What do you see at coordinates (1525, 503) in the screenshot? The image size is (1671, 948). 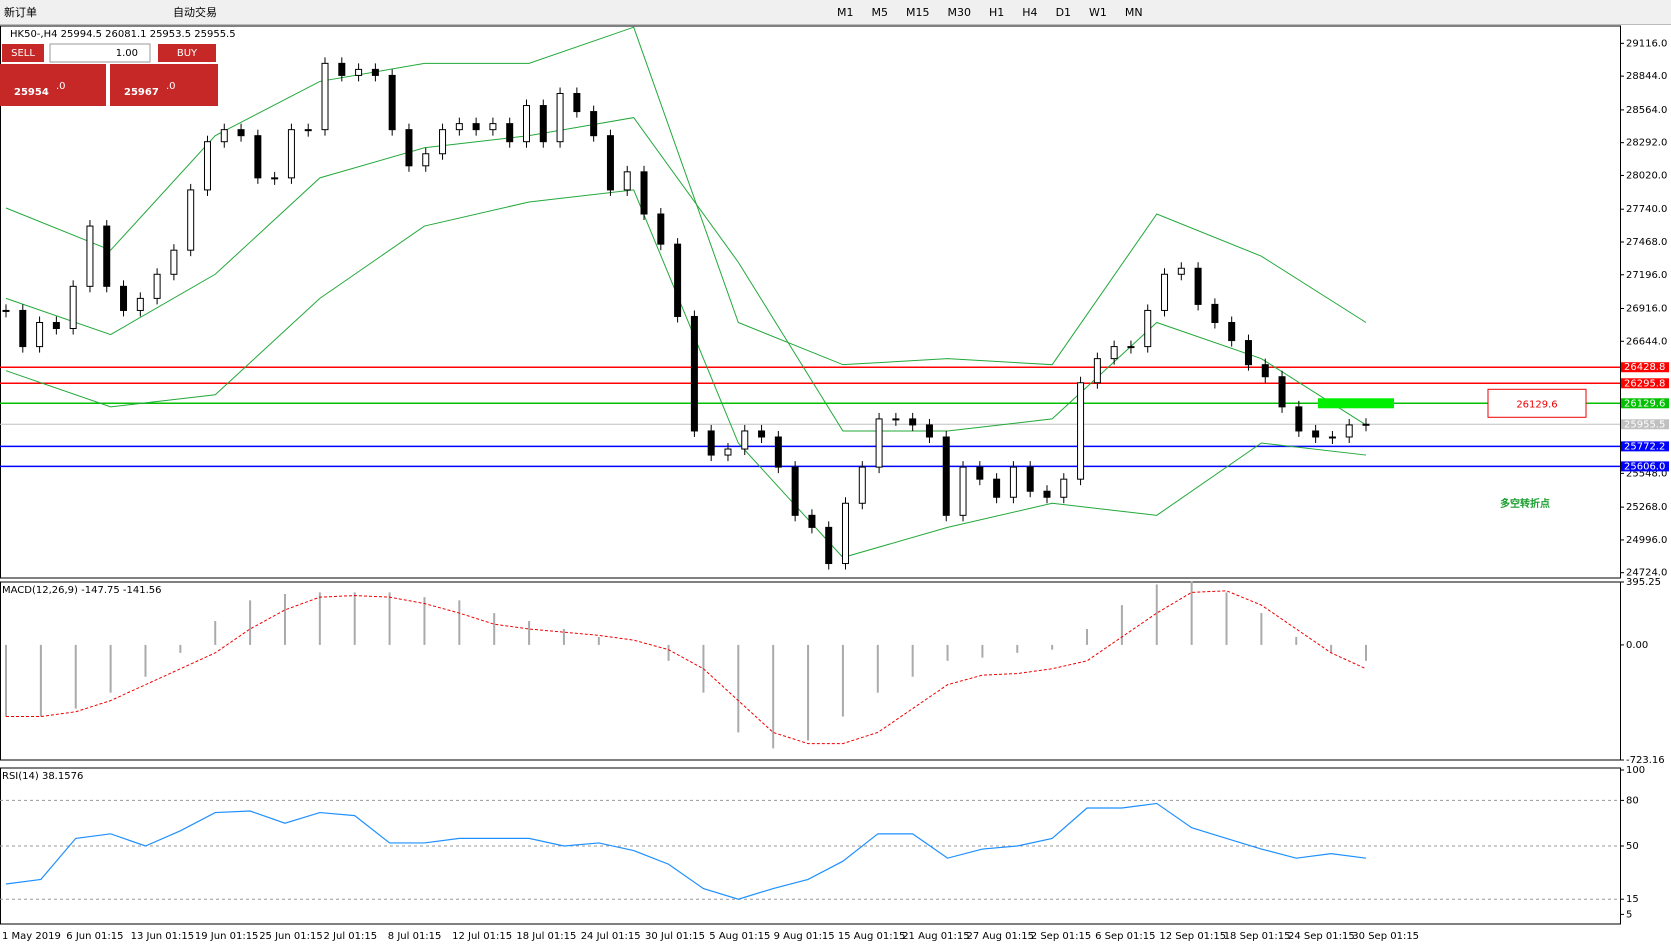 I see `note: 多空转折点` at bounding box center [1525, 503].